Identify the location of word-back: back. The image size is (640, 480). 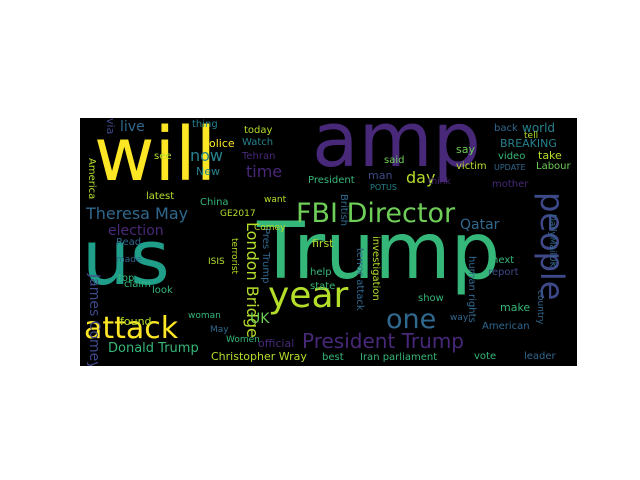
(506, 128).